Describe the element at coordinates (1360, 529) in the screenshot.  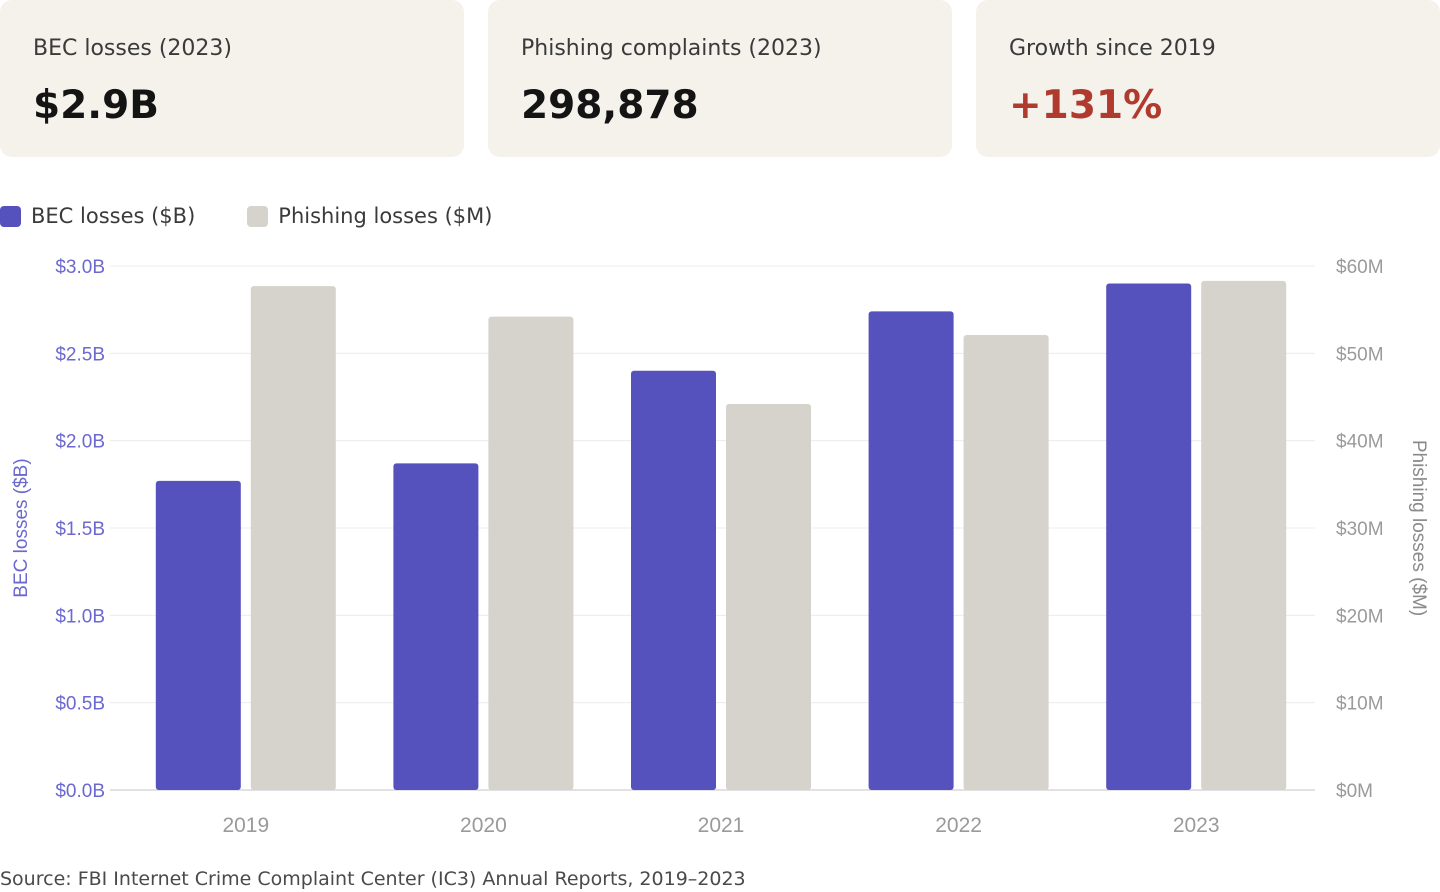
I see `y-tick-label-right: $30M` at that location.